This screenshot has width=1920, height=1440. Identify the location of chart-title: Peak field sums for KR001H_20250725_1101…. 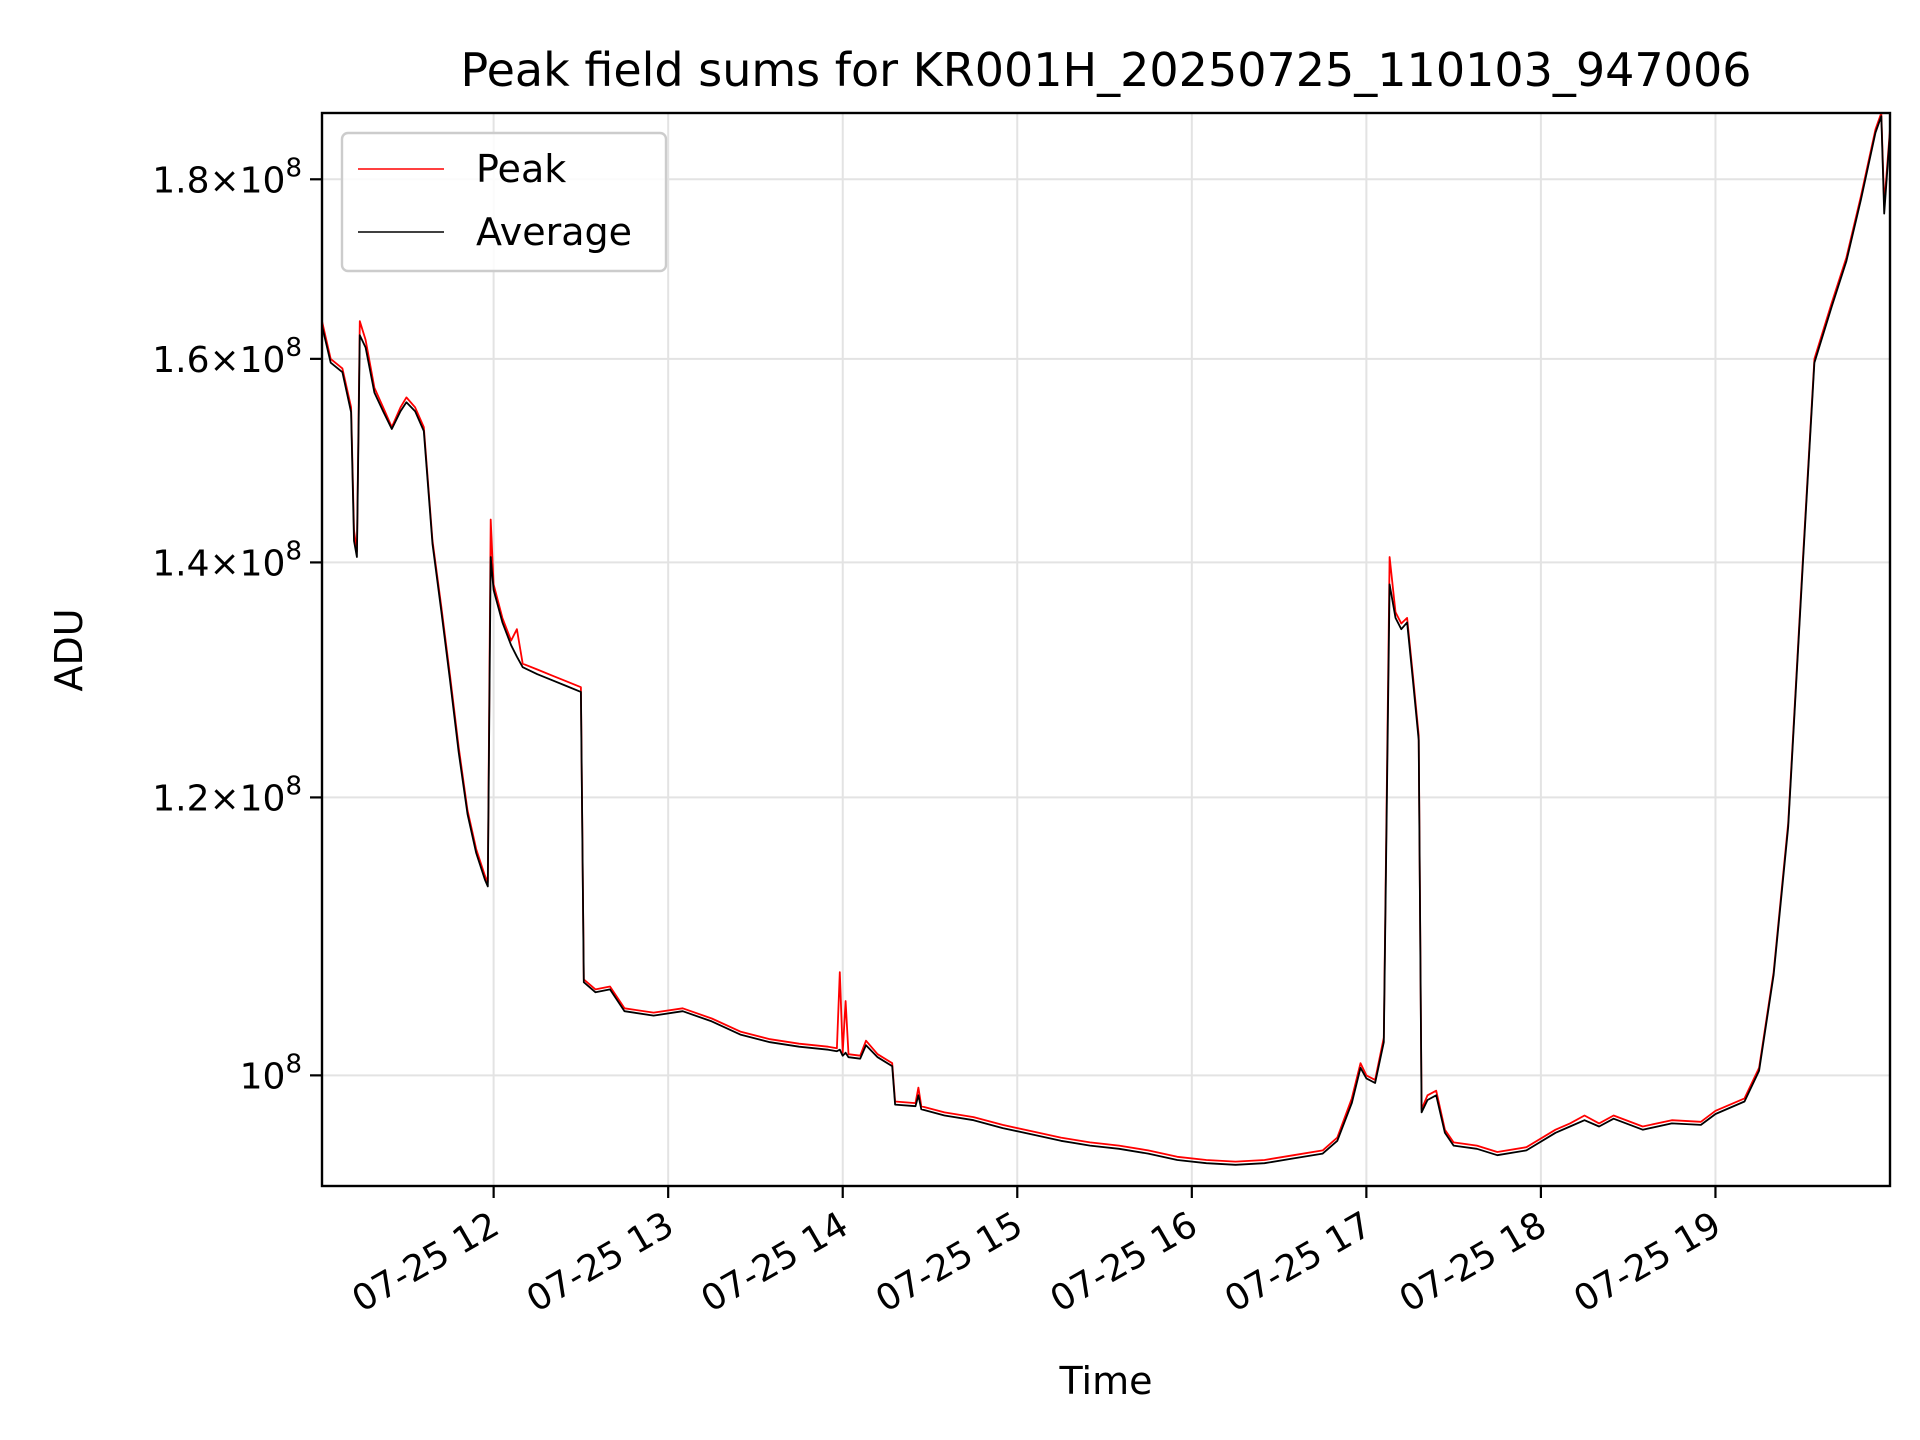
(1106, 70).